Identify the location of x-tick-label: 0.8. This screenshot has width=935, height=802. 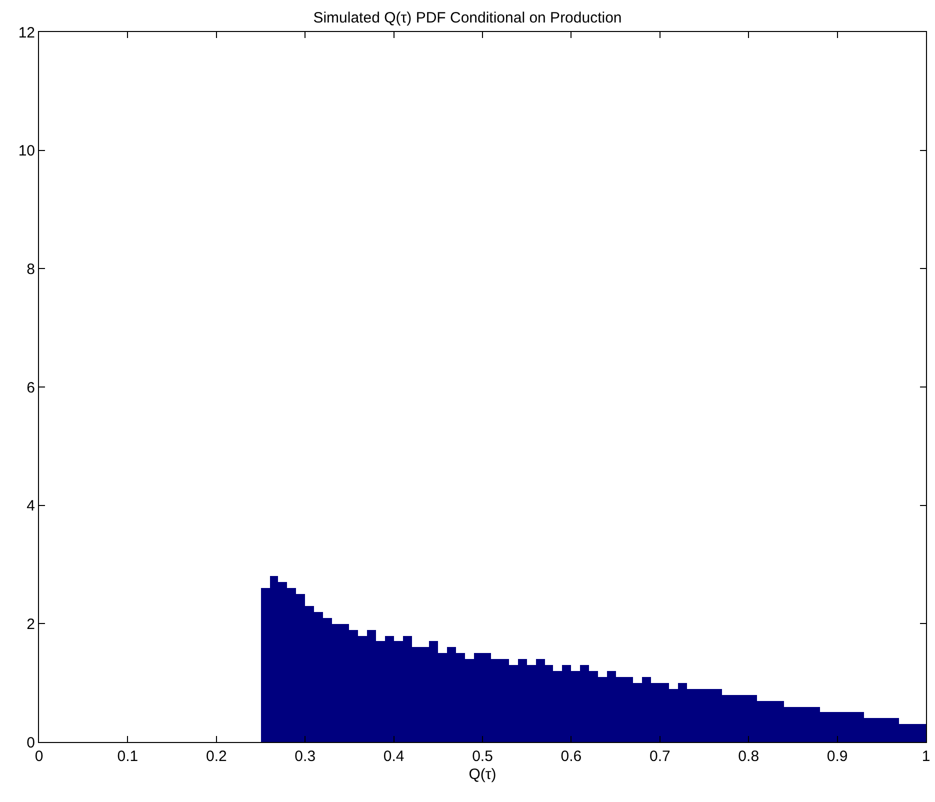
(749, 756).